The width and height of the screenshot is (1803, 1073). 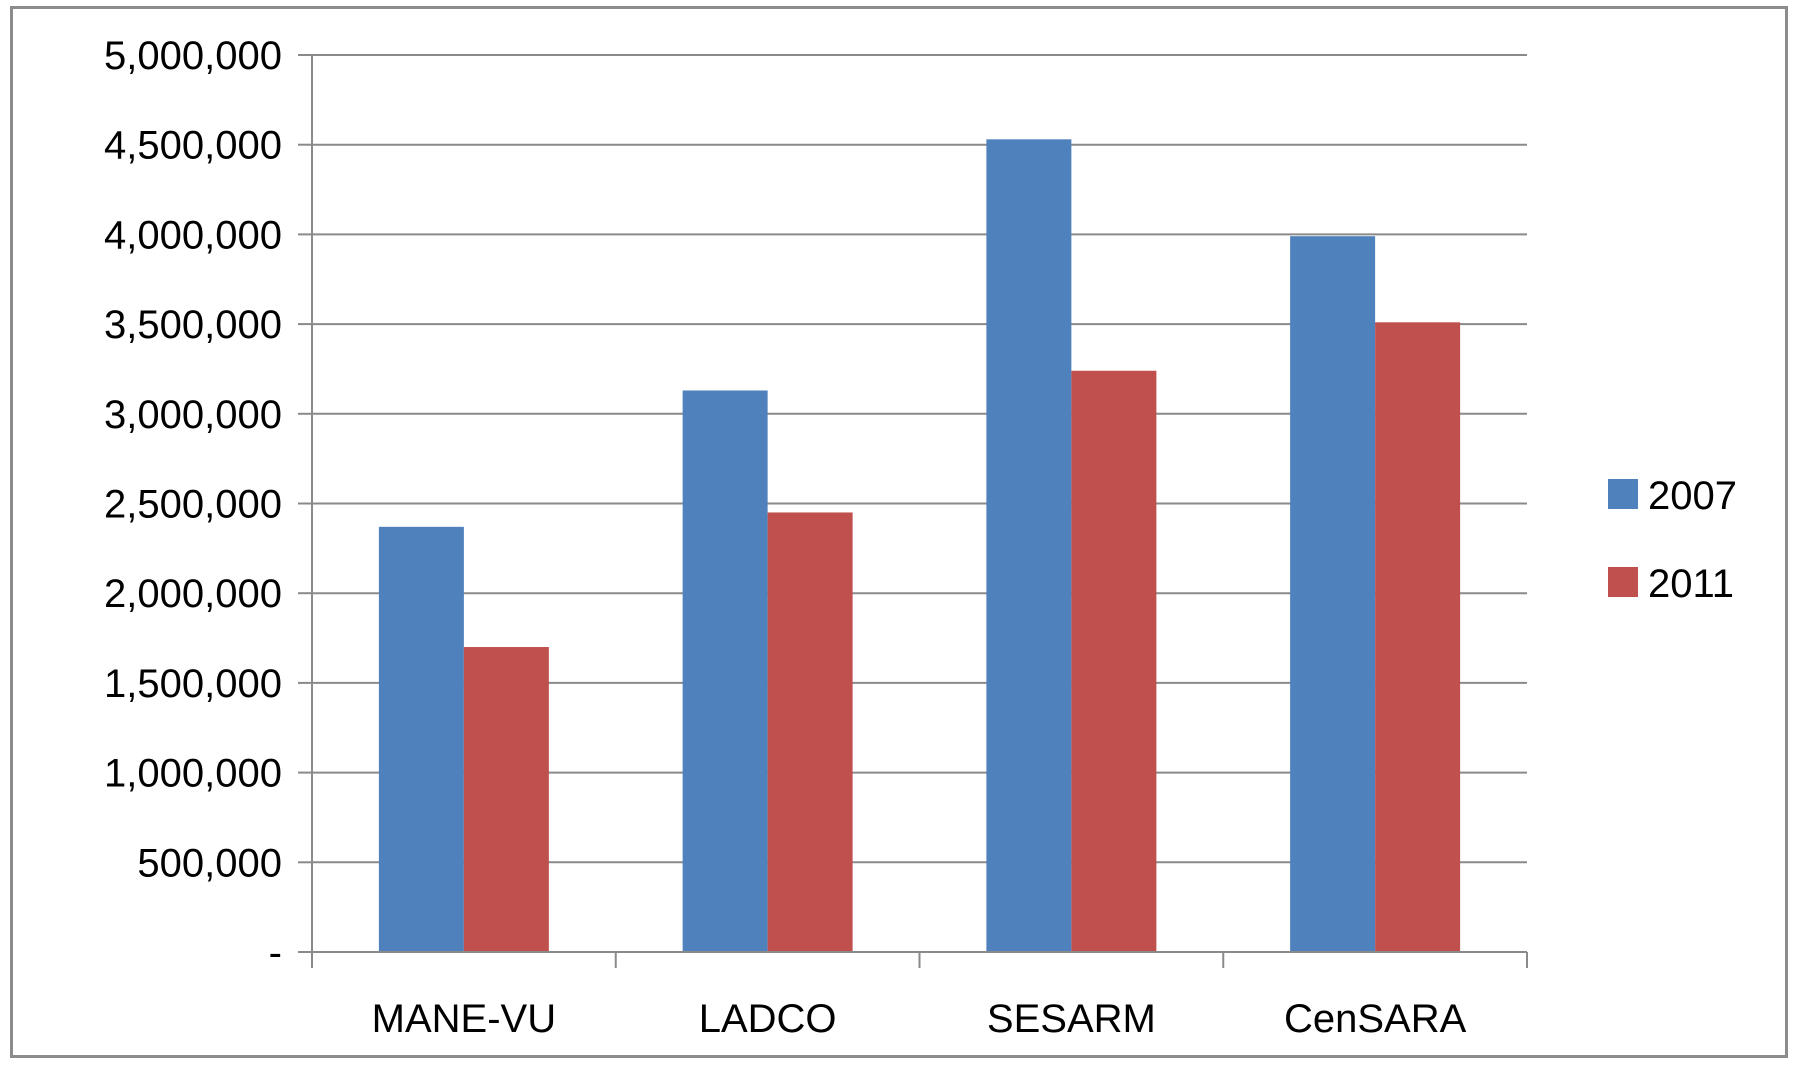 What do you see at coordinates (725, 671) in the screenshot?
I see `bar-2007-LADCO` at bounding box center [725, 671].